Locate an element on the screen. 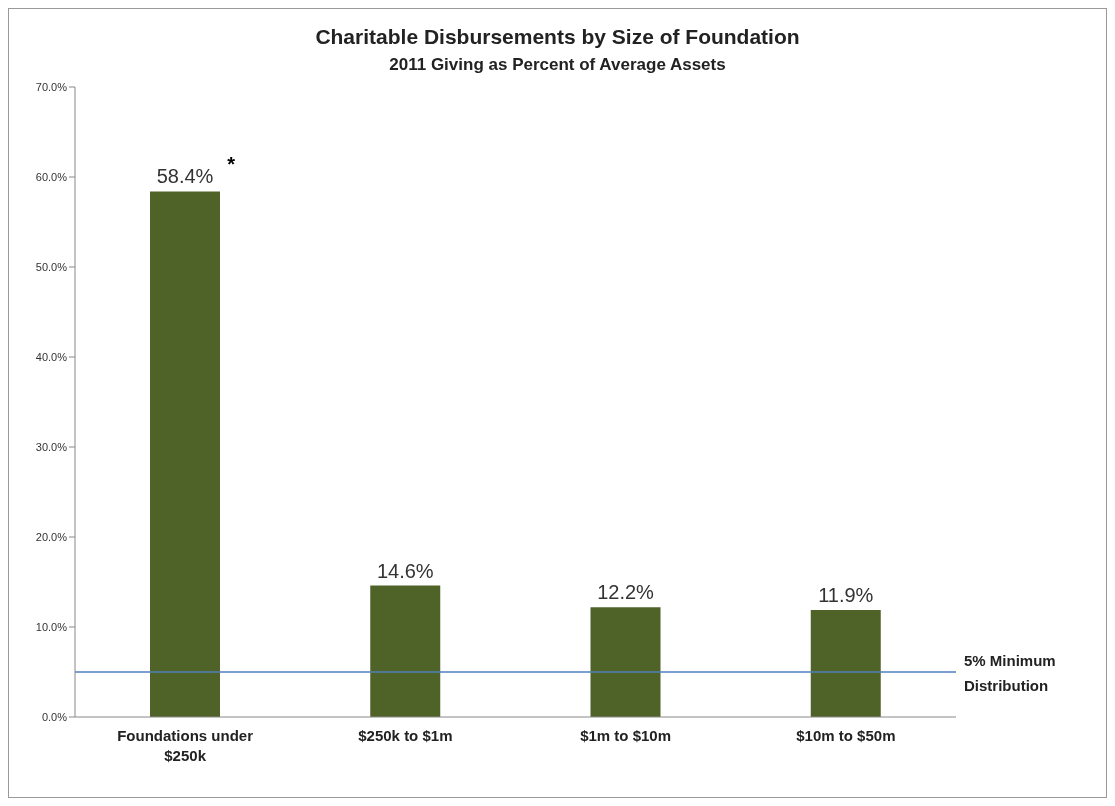 The height and width of the screenshot is (806, 1115). x-tick-label: $1m to $10m is located at coordinates (626, 735).